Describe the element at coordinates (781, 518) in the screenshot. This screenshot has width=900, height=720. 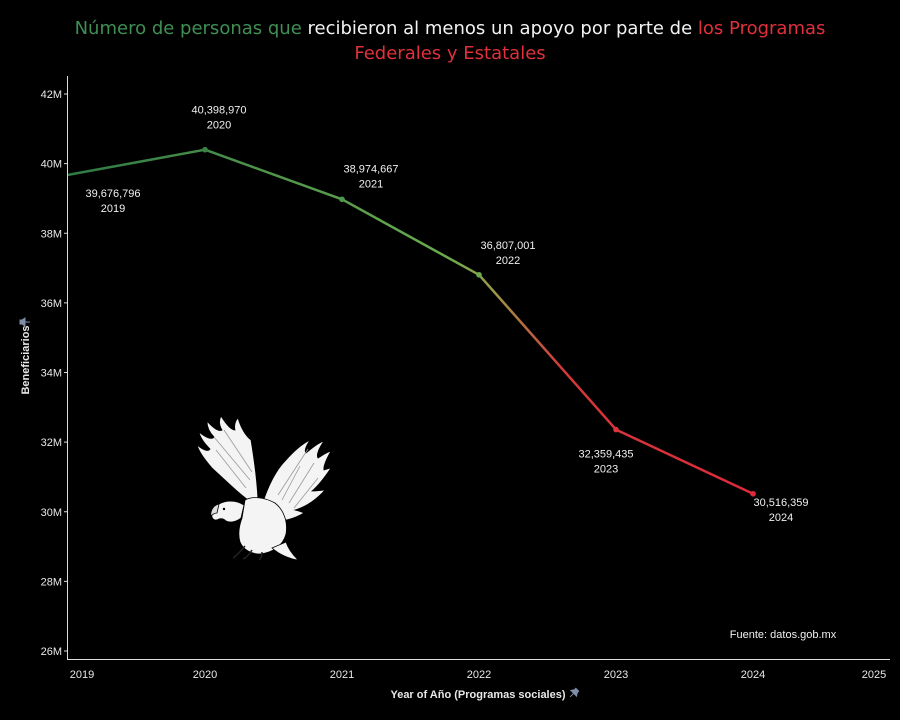
I see `data-label-year: 2024` at that location.